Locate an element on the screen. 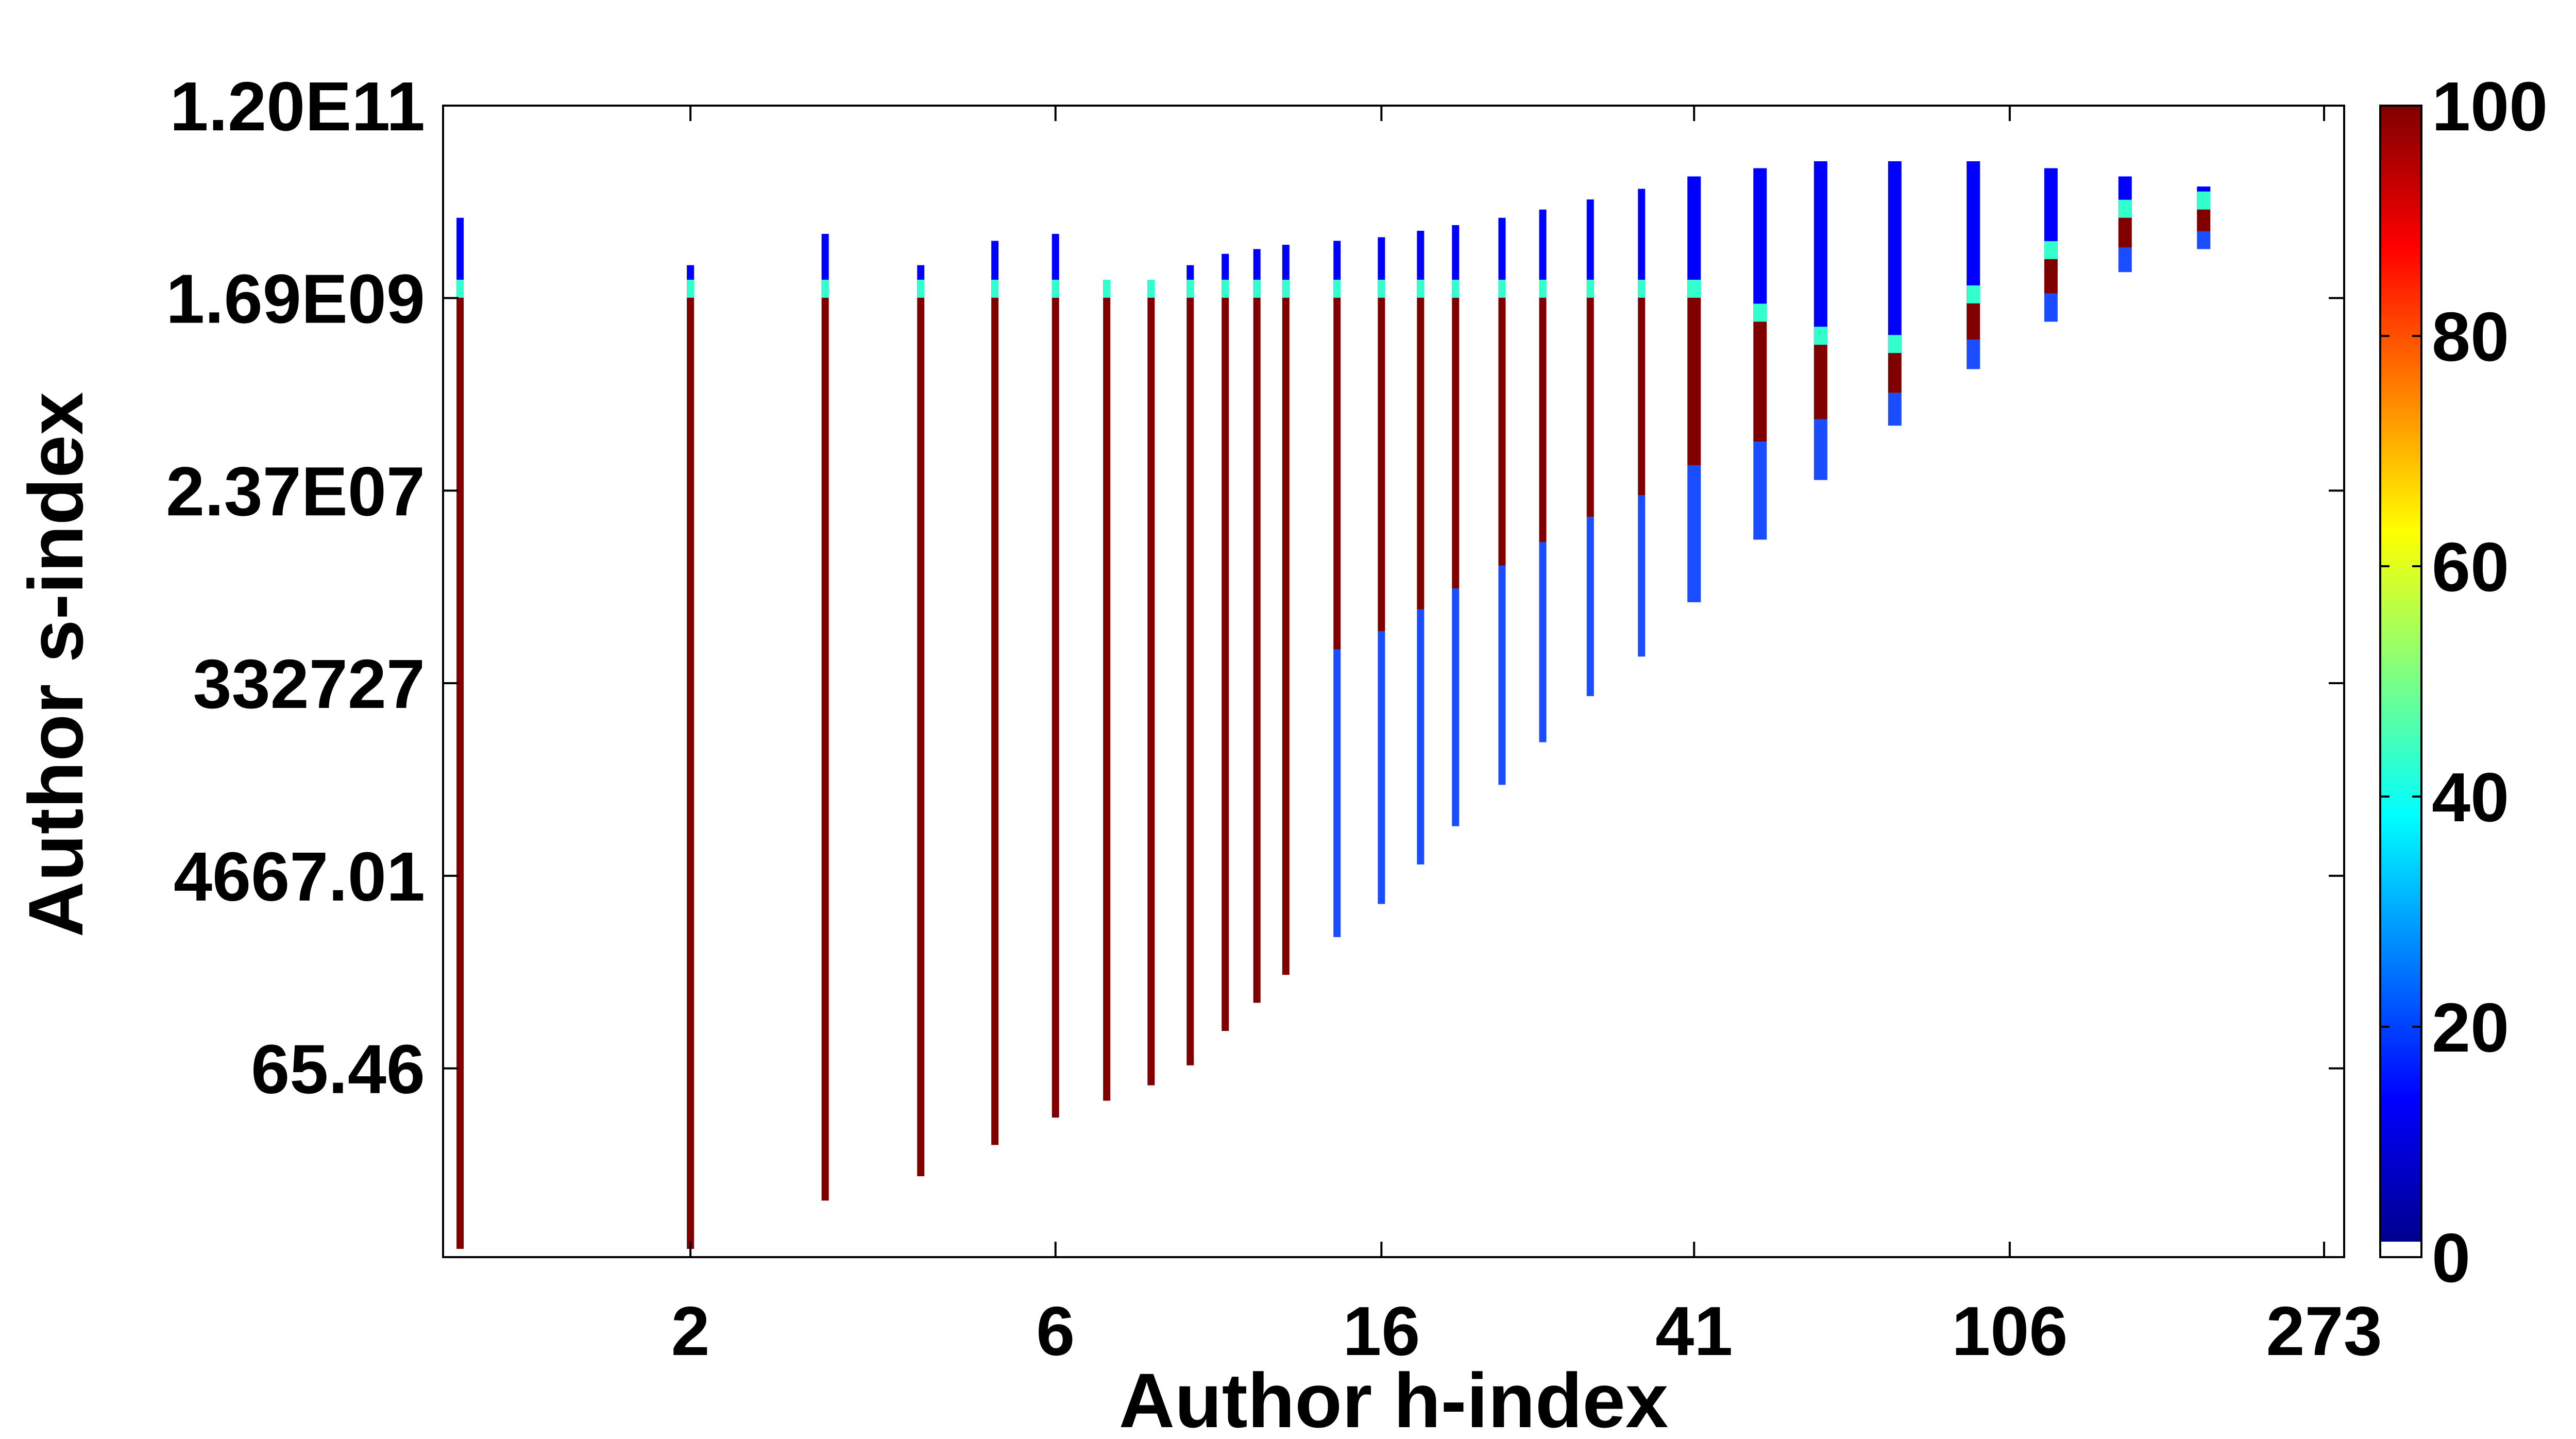 The height and width of the screenshot is (1439, 2576). colorbar-tick-label: 100 is located at coordinates (2490, 106).